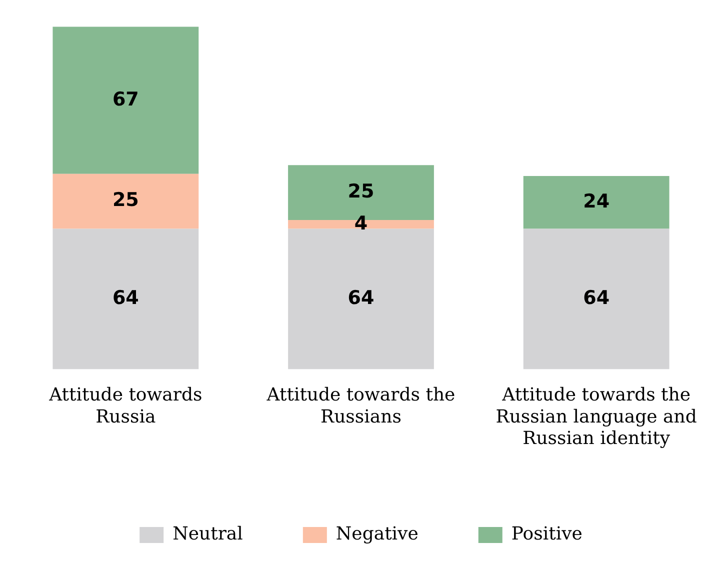 The width and height of the screenshot is (722, 562). Describe the element at coordinates (361, 223) in the screenshot. I see `data-label: 4` at that location.